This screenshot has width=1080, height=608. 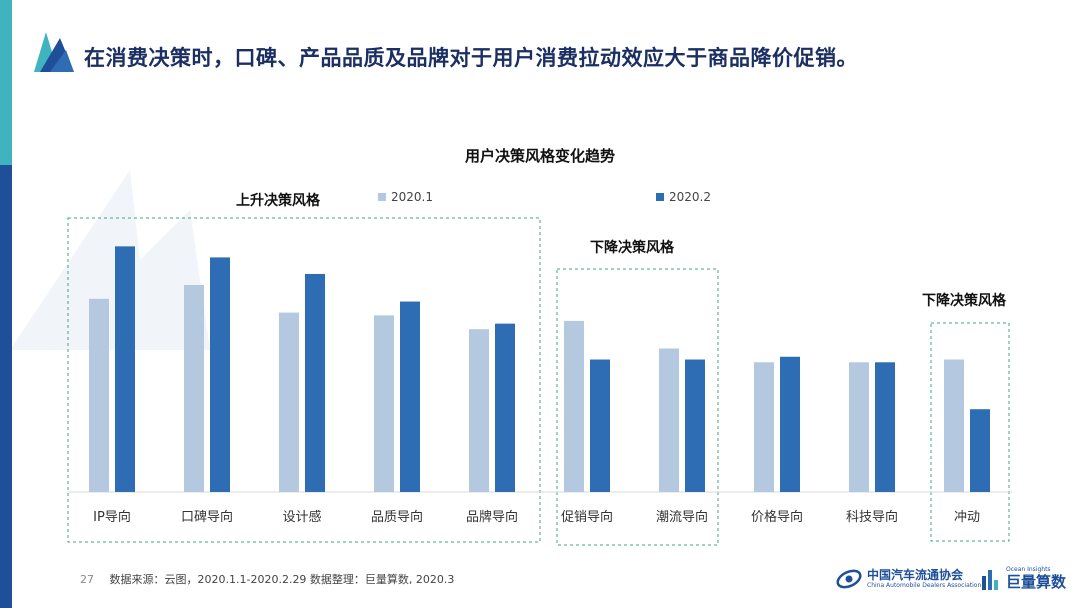 What do you see at coordinates (682, 517) in the screenshot?
I see `x-tick-label: 潮流导向` at bounding box center [682, 517].